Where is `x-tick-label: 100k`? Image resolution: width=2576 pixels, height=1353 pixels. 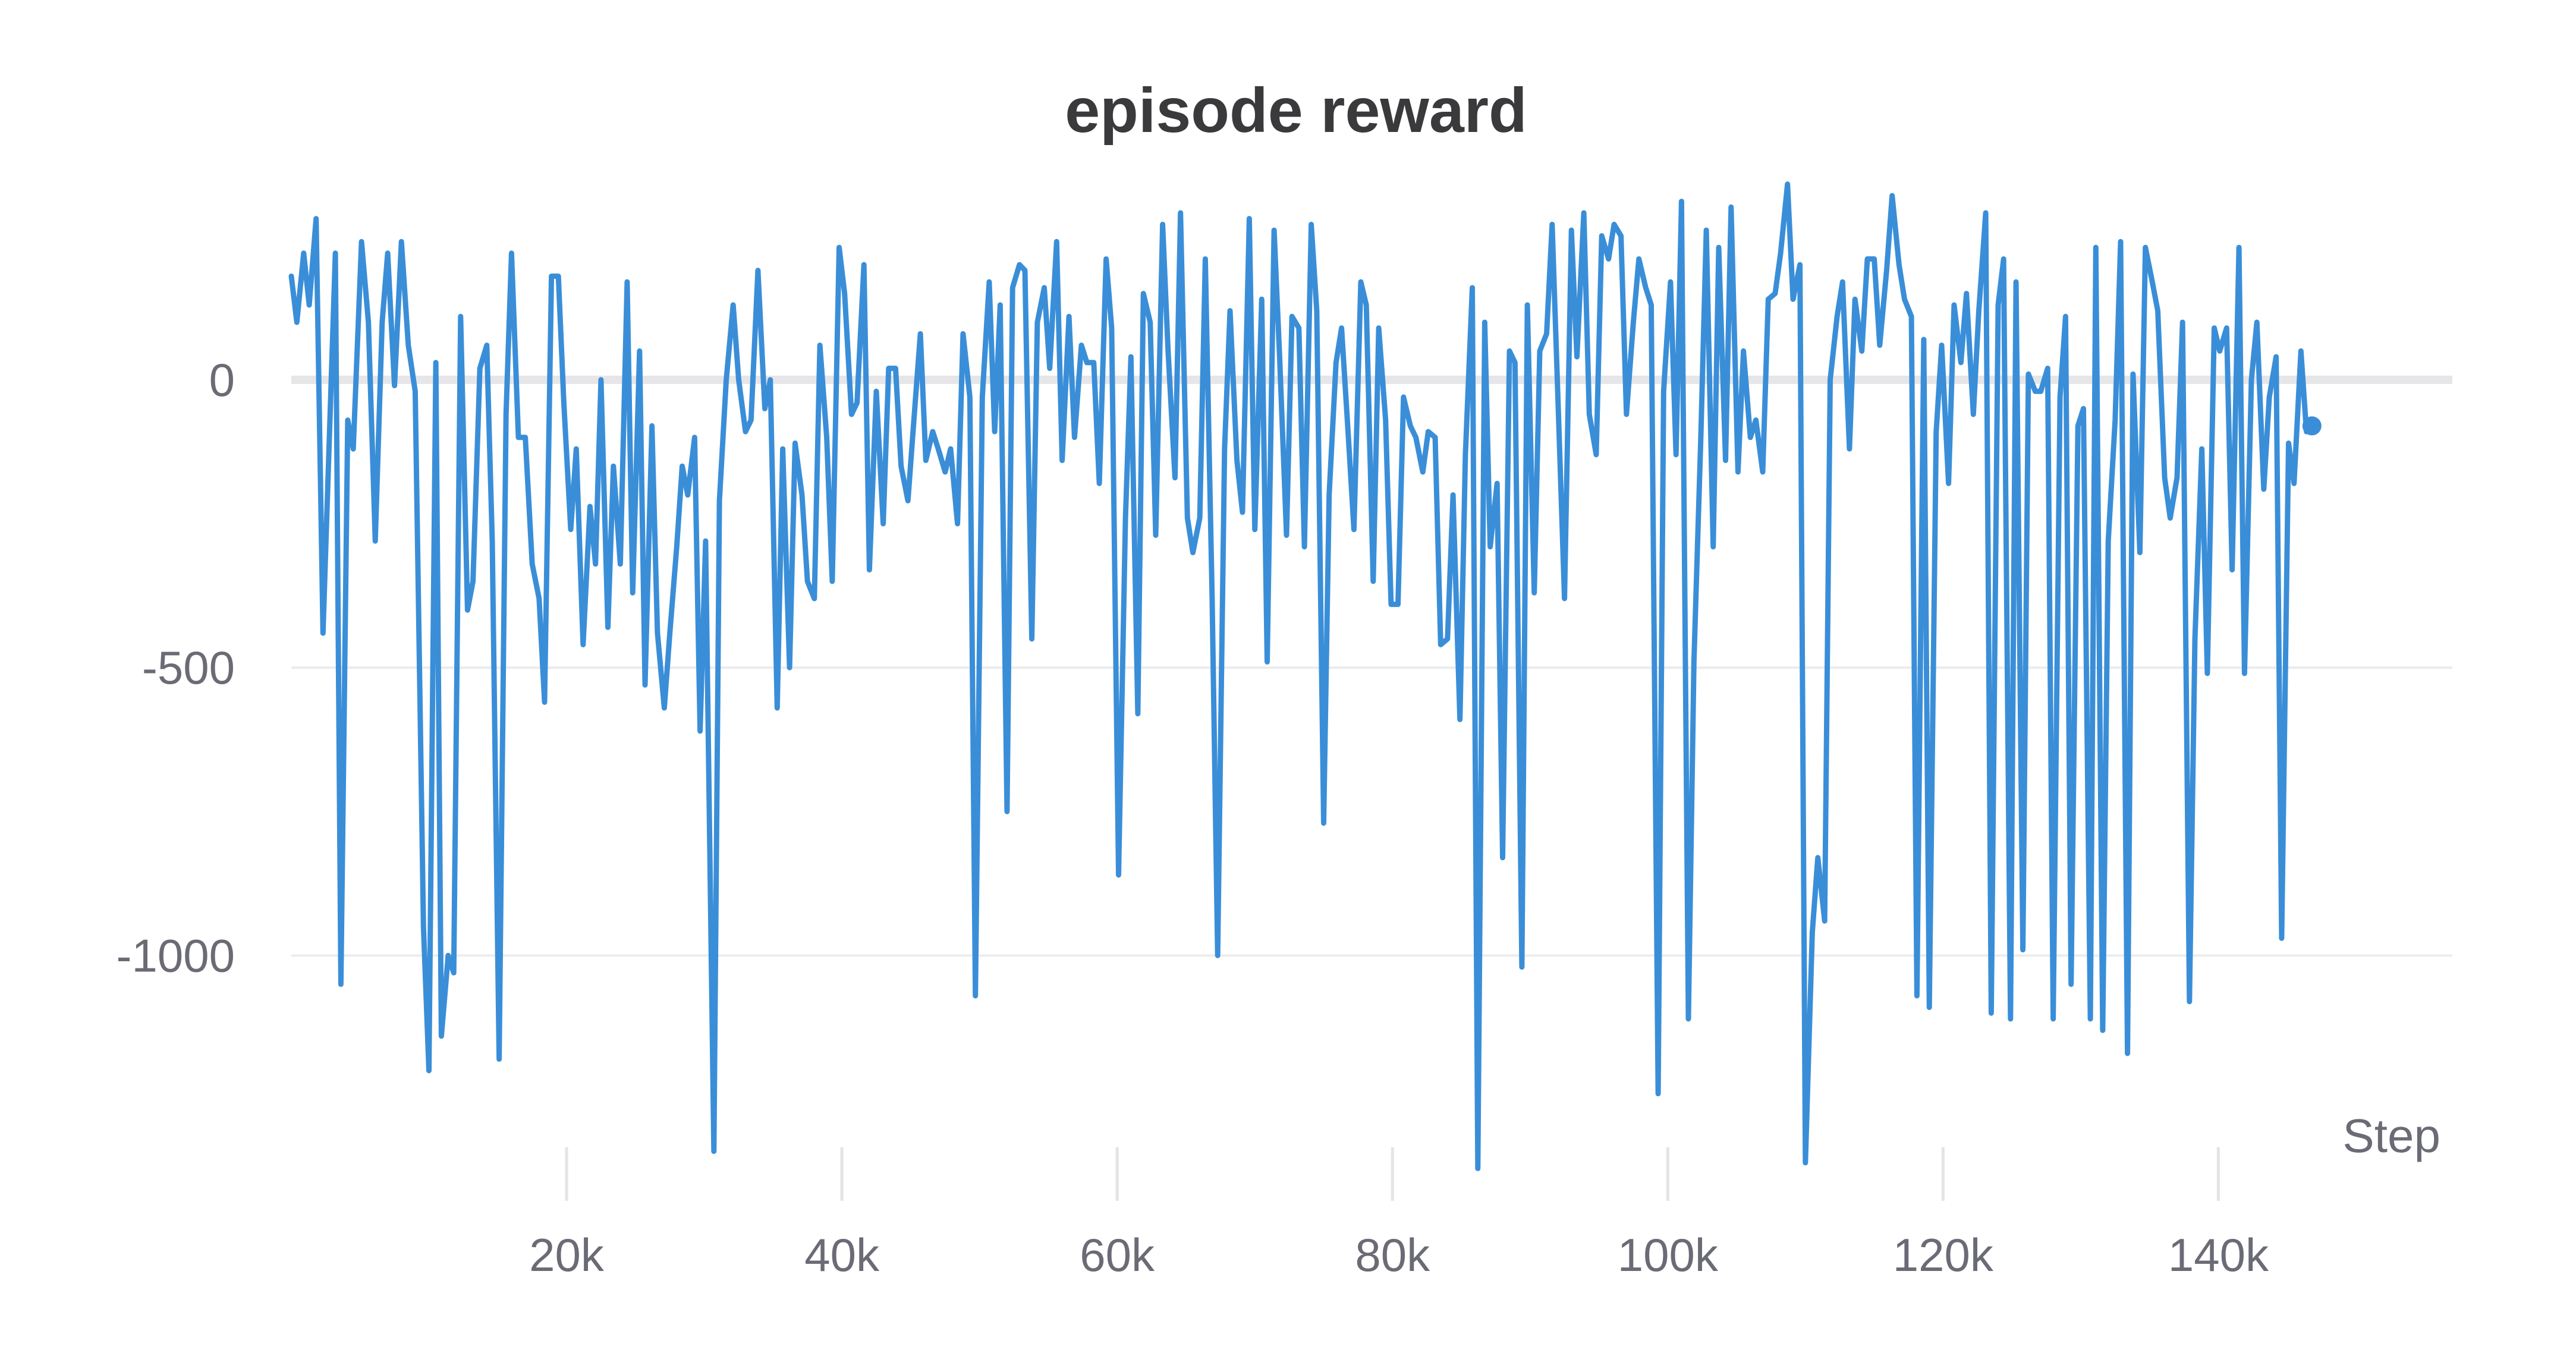
x-tick-label: 100k is located at coordinates (1668, 1255).